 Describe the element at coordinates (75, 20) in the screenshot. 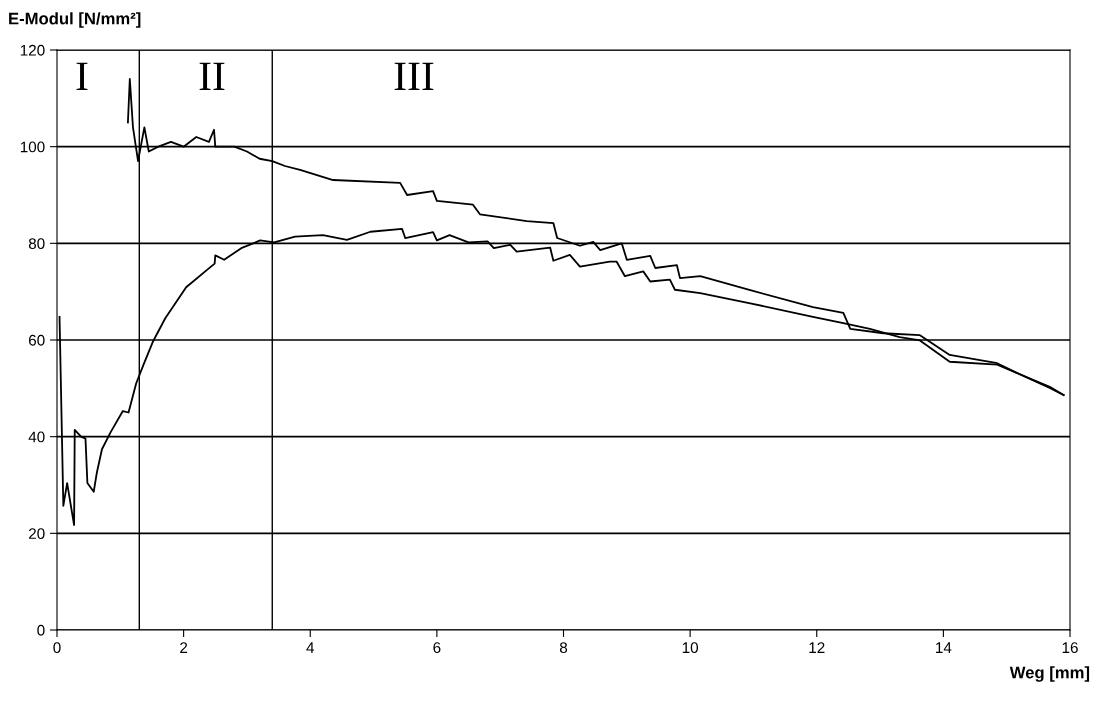

I see `y-axis-title: E-Modul [N/mm²]` at that location.